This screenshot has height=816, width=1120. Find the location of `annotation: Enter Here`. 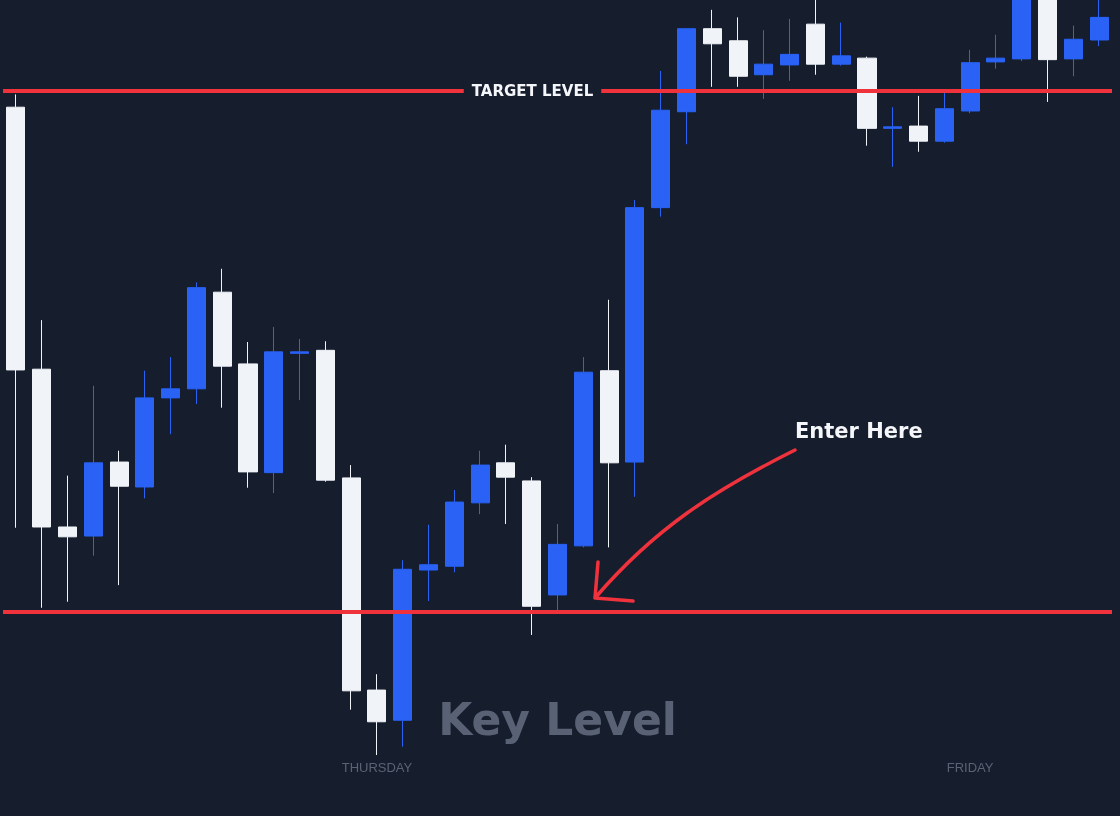

annotation: Enter Here is located at coordinates (859, 430).